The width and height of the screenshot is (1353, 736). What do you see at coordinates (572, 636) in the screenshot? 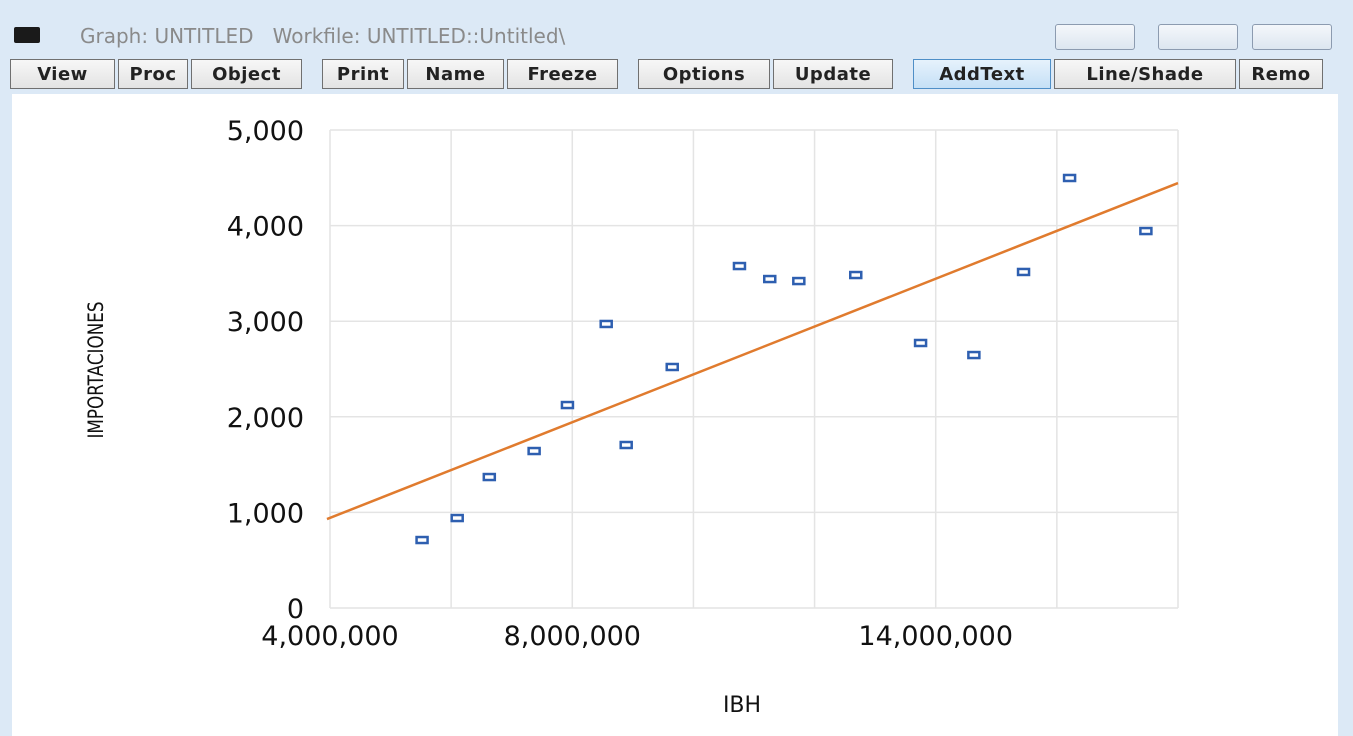
I see `x-tick-label: 8,000,000` at bounding box center [572, 636].